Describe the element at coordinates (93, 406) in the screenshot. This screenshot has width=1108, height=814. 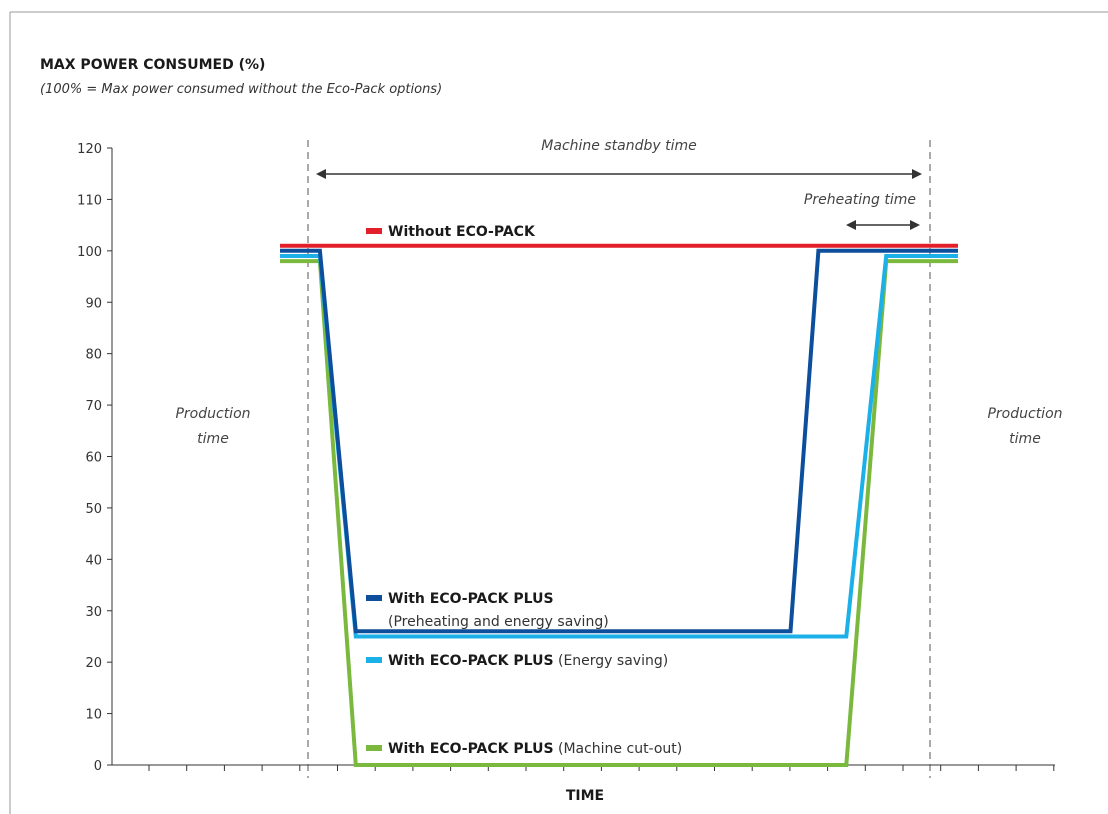
I see `y-tick-label: 70` at that location.